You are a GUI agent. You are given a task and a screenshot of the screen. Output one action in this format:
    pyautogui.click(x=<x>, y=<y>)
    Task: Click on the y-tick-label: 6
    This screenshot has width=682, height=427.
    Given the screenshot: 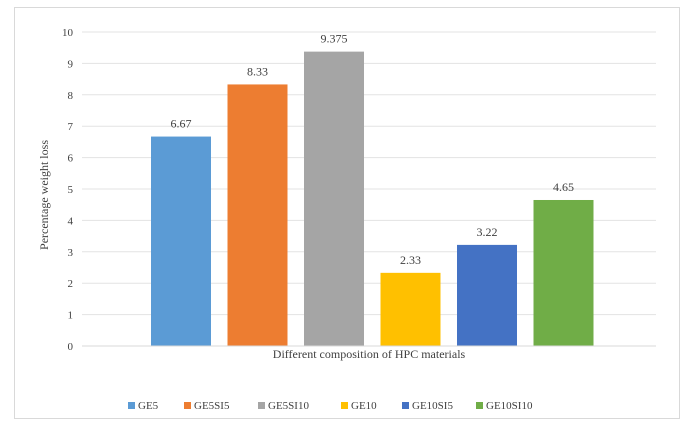 What is the action you would take?
    pyautogui.click(x=71, y=159)
    